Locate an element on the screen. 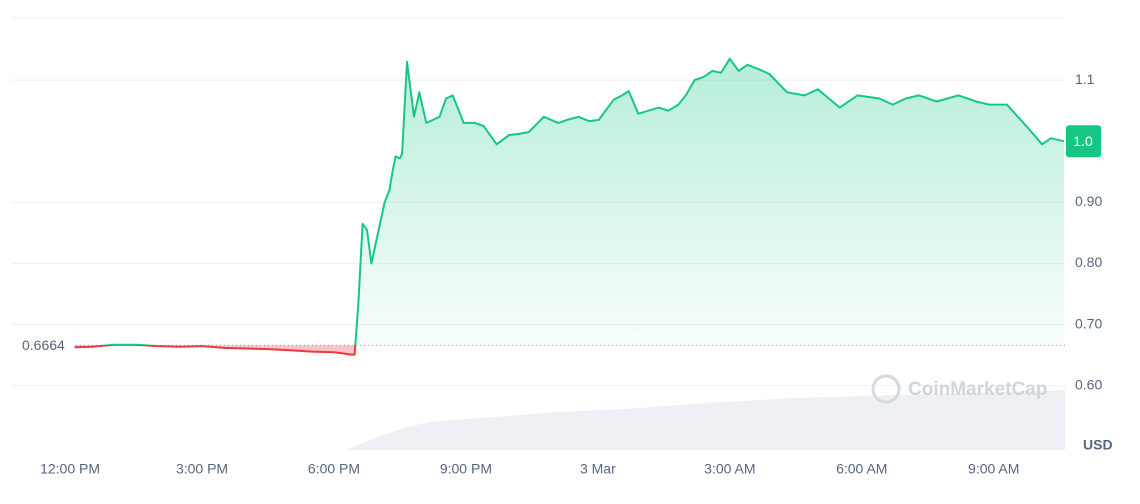  y-tick-label: 0.90 is located at coordinates (1088, 201).